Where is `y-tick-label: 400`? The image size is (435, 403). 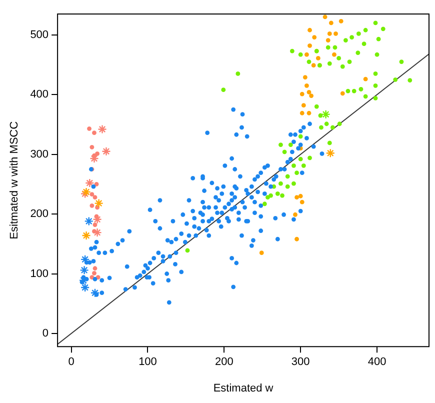
y-tick-label: 400 is located at coordinates (39, 94).